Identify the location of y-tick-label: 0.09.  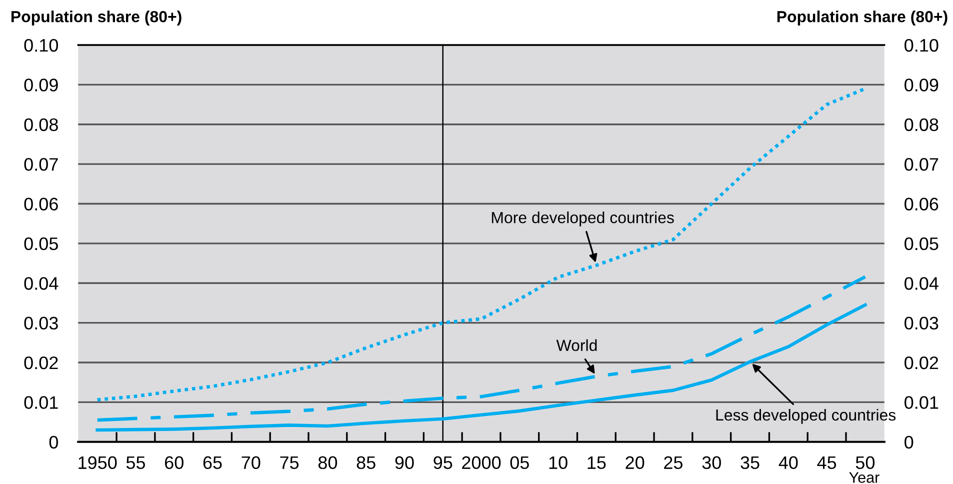
(41, 85).